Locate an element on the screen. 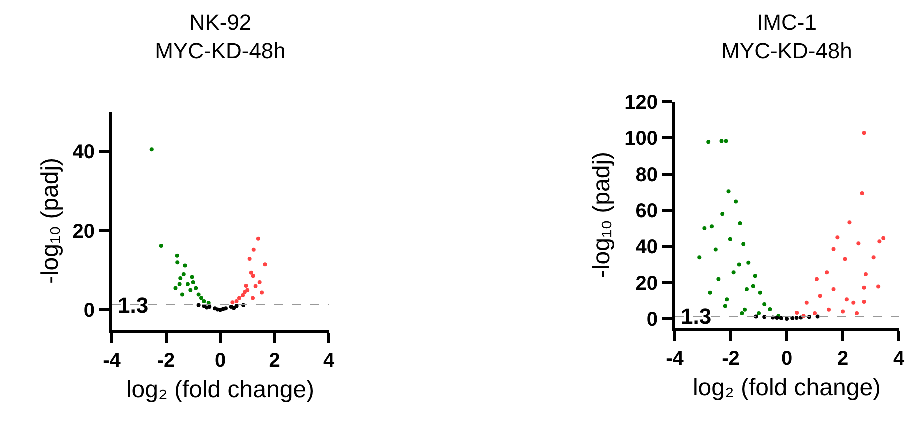 This screenshot has width=918, height=430. y-tick-label: 40 is located at coordinates (83, 153).